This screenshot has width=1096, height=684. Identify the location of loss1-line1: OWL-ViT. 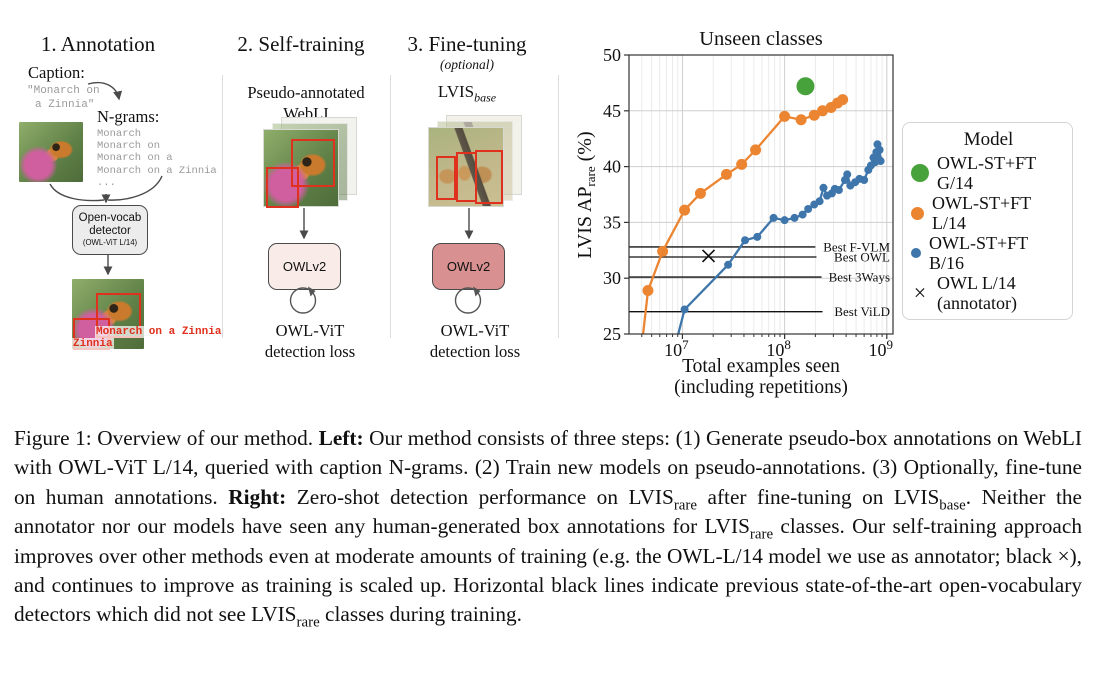
(310, 330).